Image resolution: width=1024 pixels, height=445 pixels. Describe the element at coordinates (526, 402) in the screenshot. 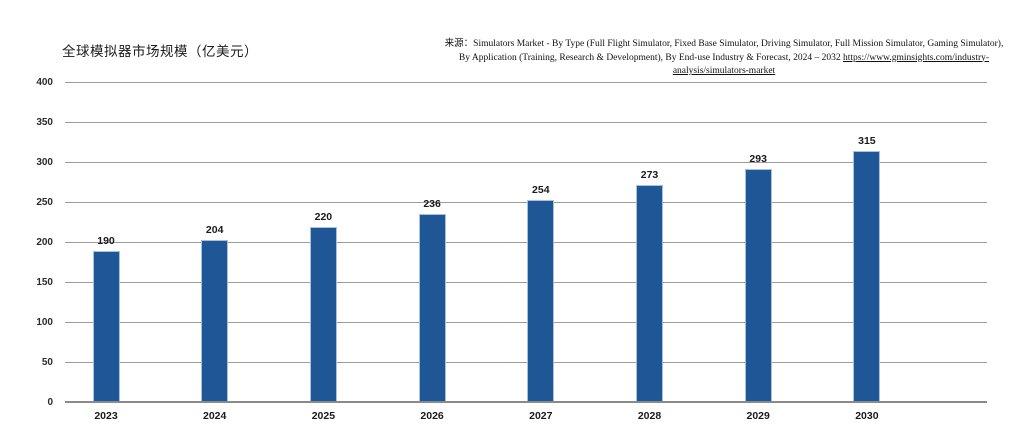

I see `x-axis-line` at that location.